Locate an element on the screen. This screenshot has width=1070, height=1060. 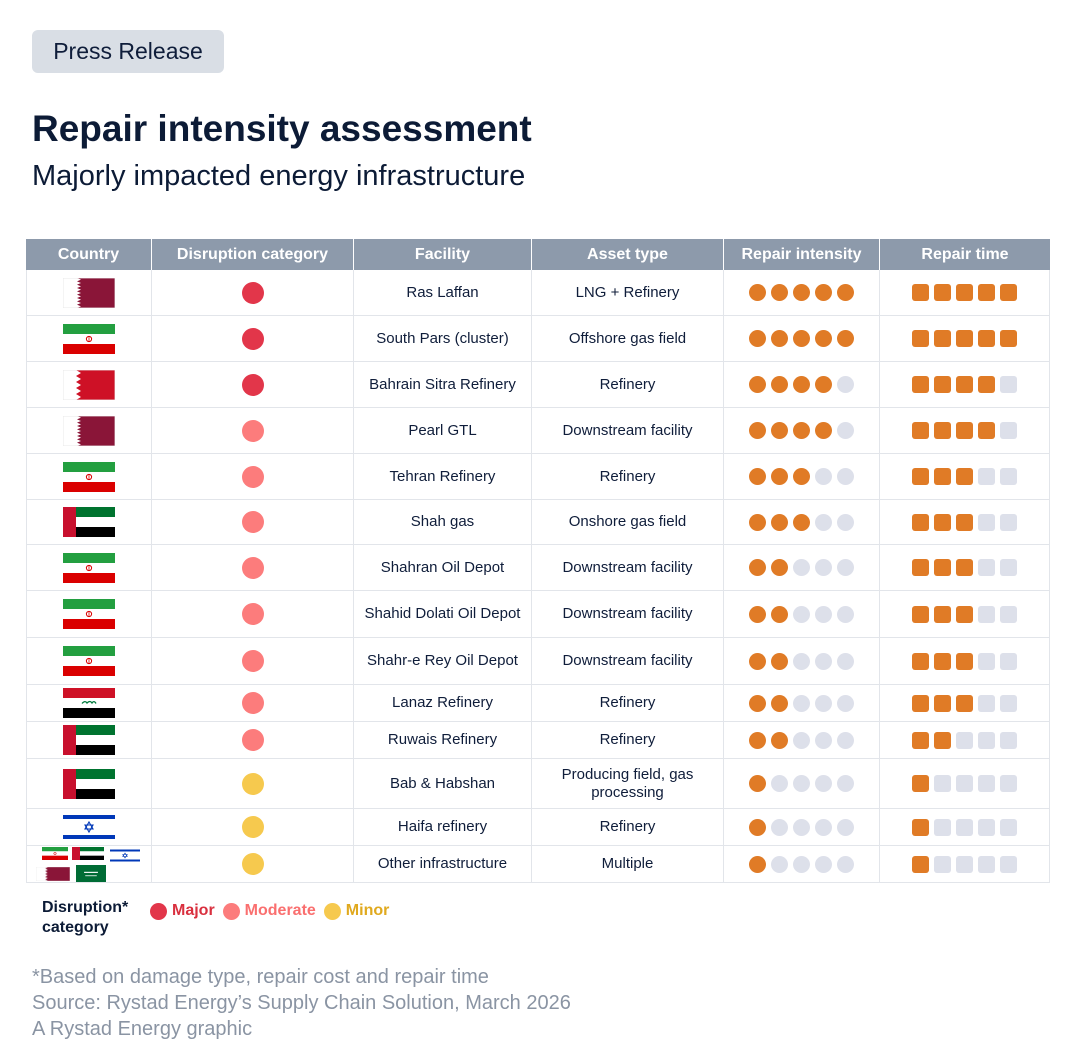
legend-major-label: Major is located at coordinates (193, 910).